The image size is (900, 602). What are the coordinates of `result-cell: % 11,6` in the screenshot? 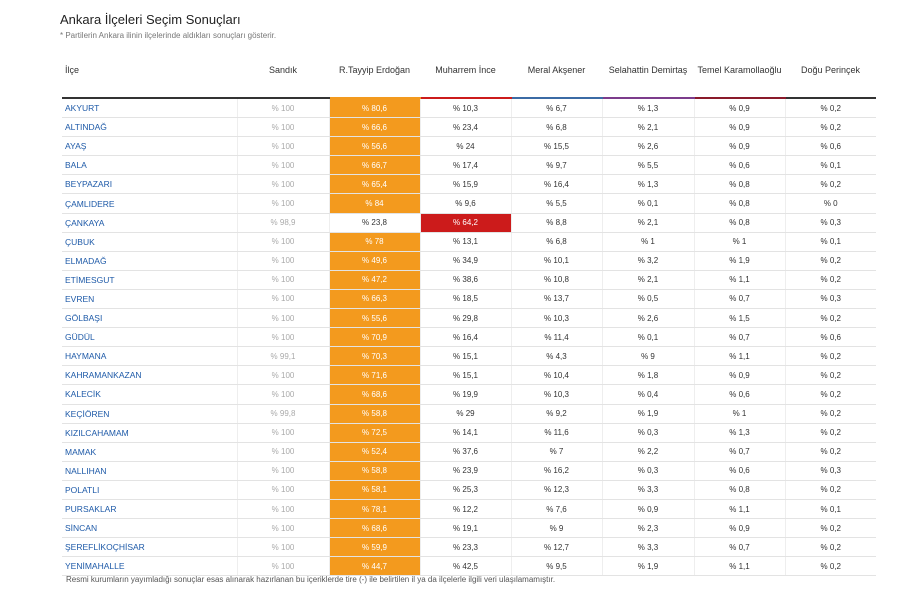 It's located at (556, 433).